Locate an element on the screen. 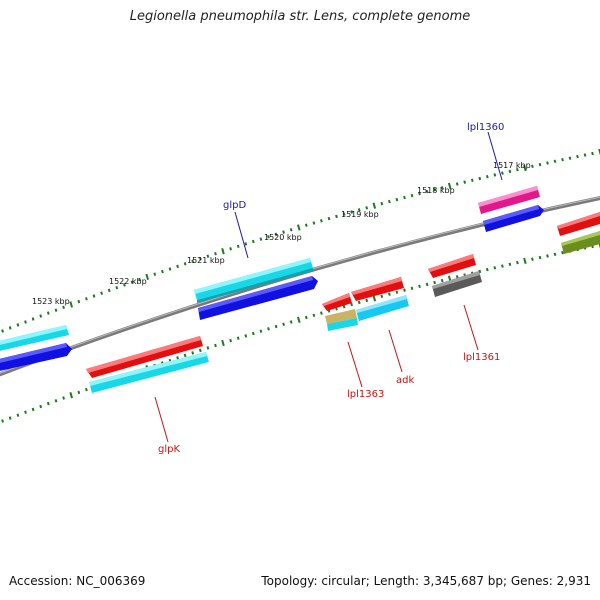  gene-lpl1363-cds is located at coordinates (337, 302).